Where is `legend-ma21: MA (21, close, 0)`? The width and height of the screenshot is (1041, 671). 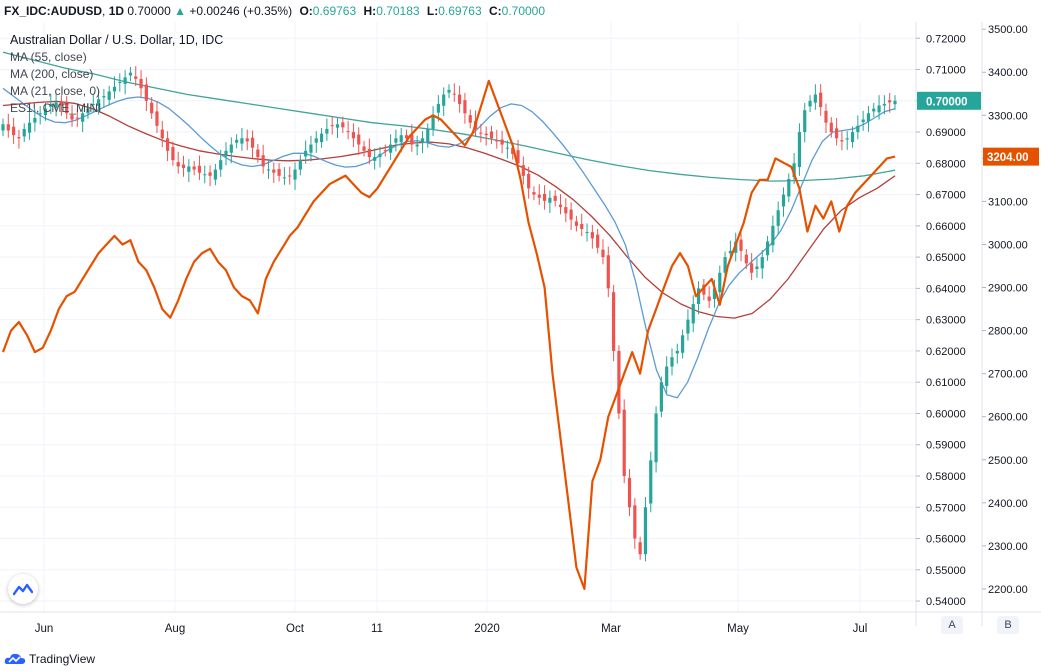
legend-ma21: MA (21, close, 0) is located at coordinates (55, 91).